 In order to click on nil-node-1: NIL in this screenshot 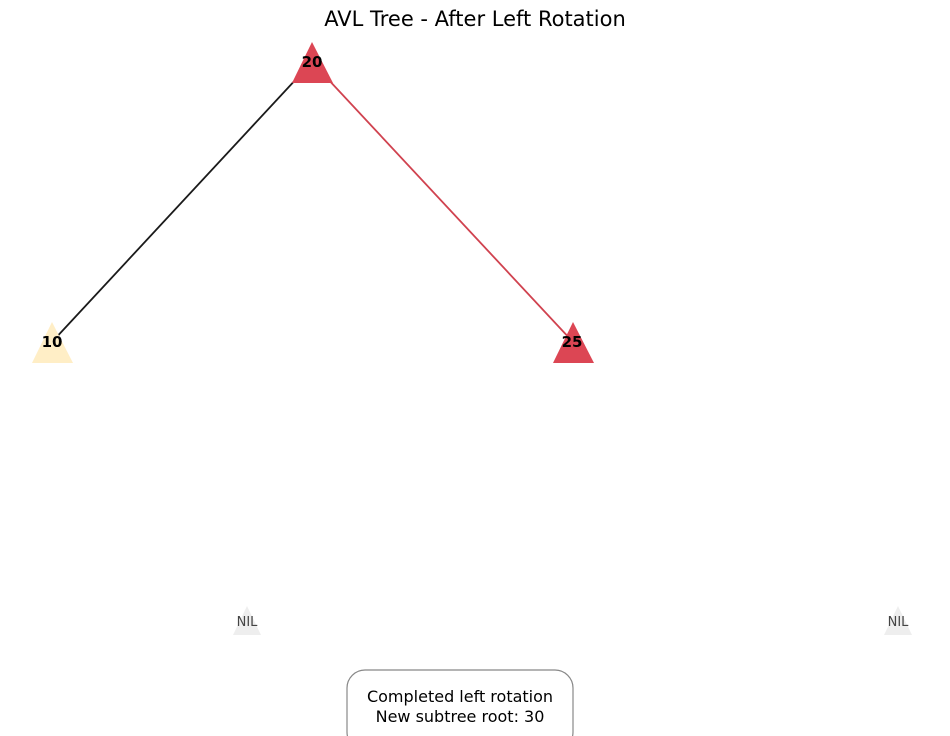, I will do `click(247, 620)`.